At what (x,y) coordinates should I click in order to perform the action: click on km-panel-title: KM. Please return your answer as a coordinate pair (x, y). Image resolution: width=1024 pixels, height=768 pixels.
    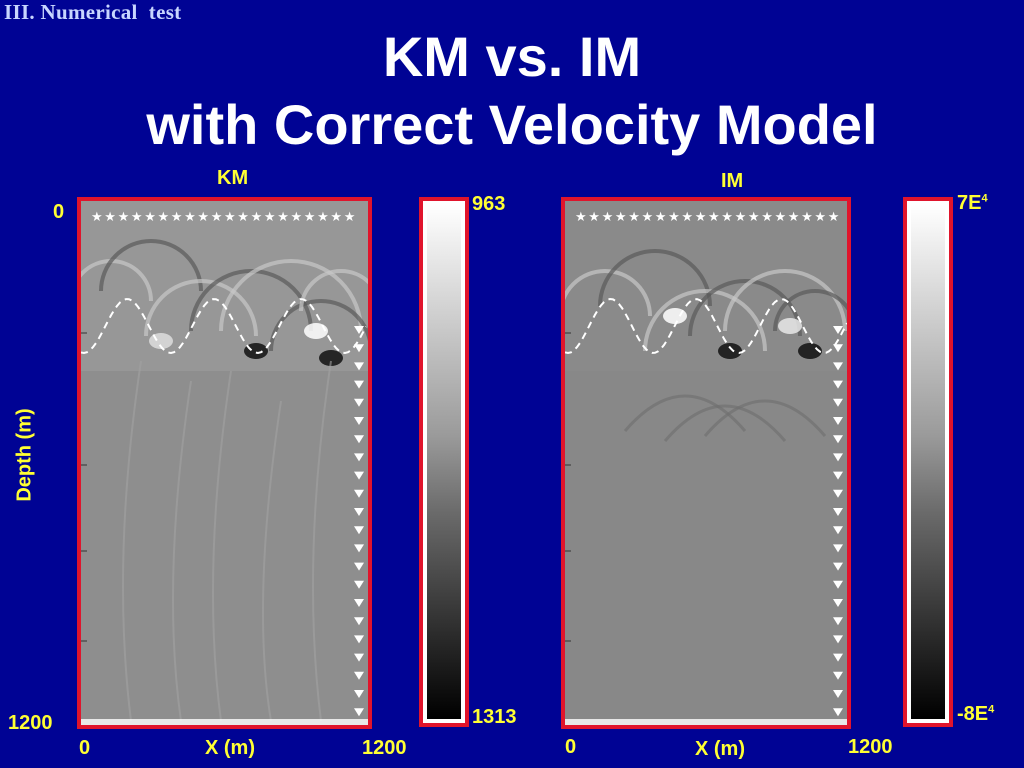
    Looking at the image, I should click on (233, 178).